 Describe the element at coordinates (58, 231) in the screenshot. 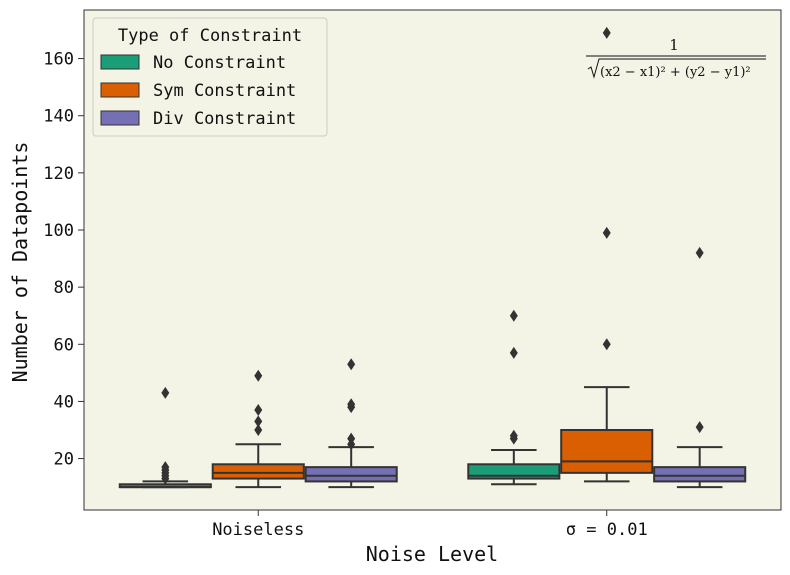

I see `y-tick-label: 100` at that location.